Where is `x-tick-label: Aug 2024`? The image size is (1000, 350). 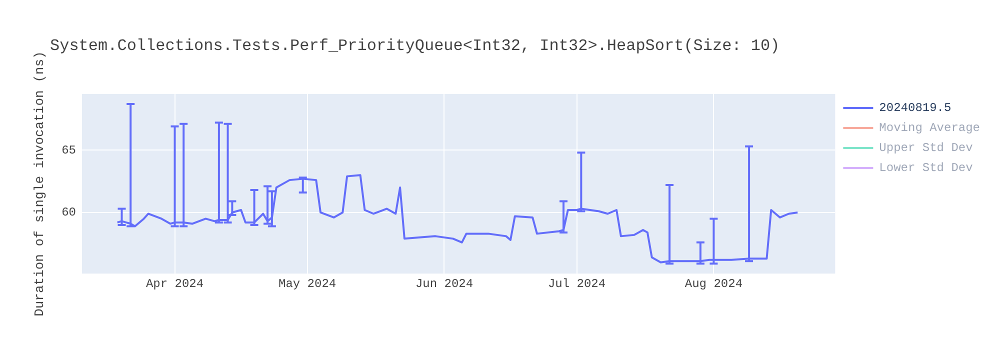
x-tick-label: Aug 2024 is located at coordinates (713, 283).